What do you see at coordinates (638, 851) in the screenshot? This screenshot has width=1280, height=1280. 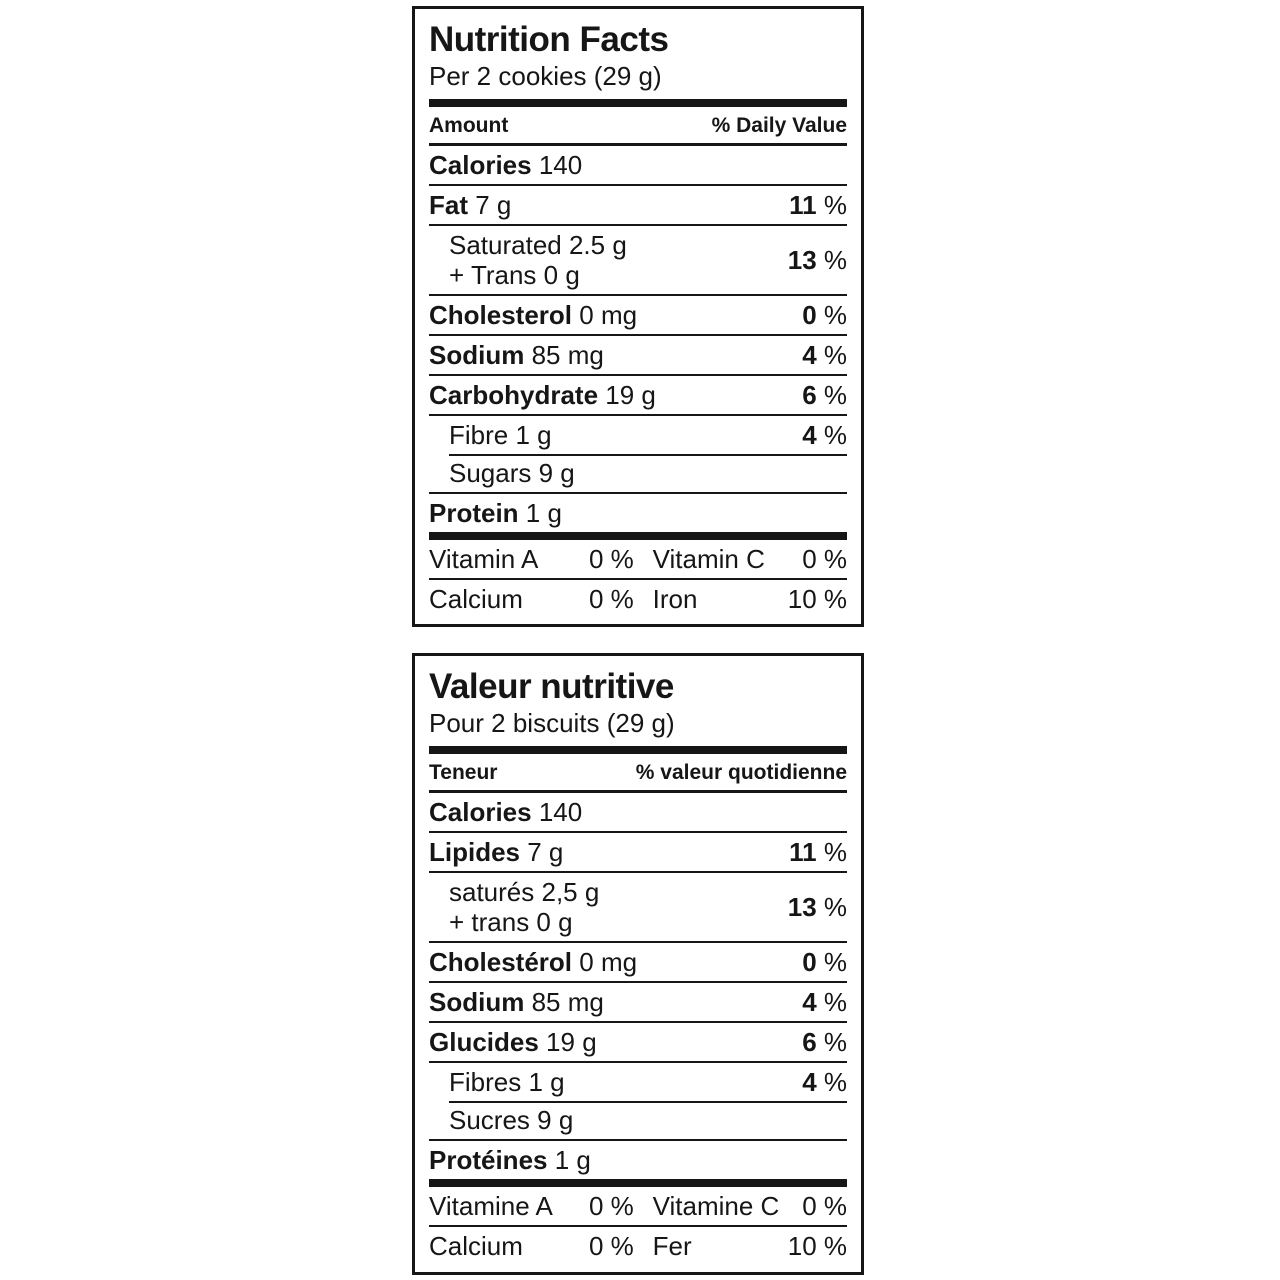 I see `nutrient-row: Lipides 7 g 11 %` at bounding box center [638, 851].